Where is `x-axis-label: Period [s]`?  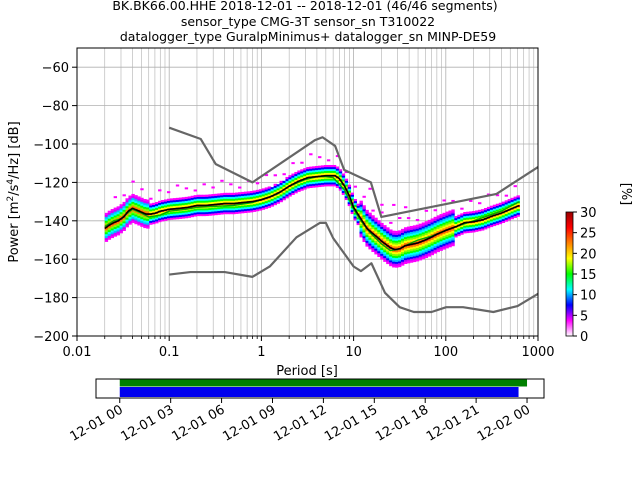
x-axis-label: Period [s] is located at coordinates (307, 371).